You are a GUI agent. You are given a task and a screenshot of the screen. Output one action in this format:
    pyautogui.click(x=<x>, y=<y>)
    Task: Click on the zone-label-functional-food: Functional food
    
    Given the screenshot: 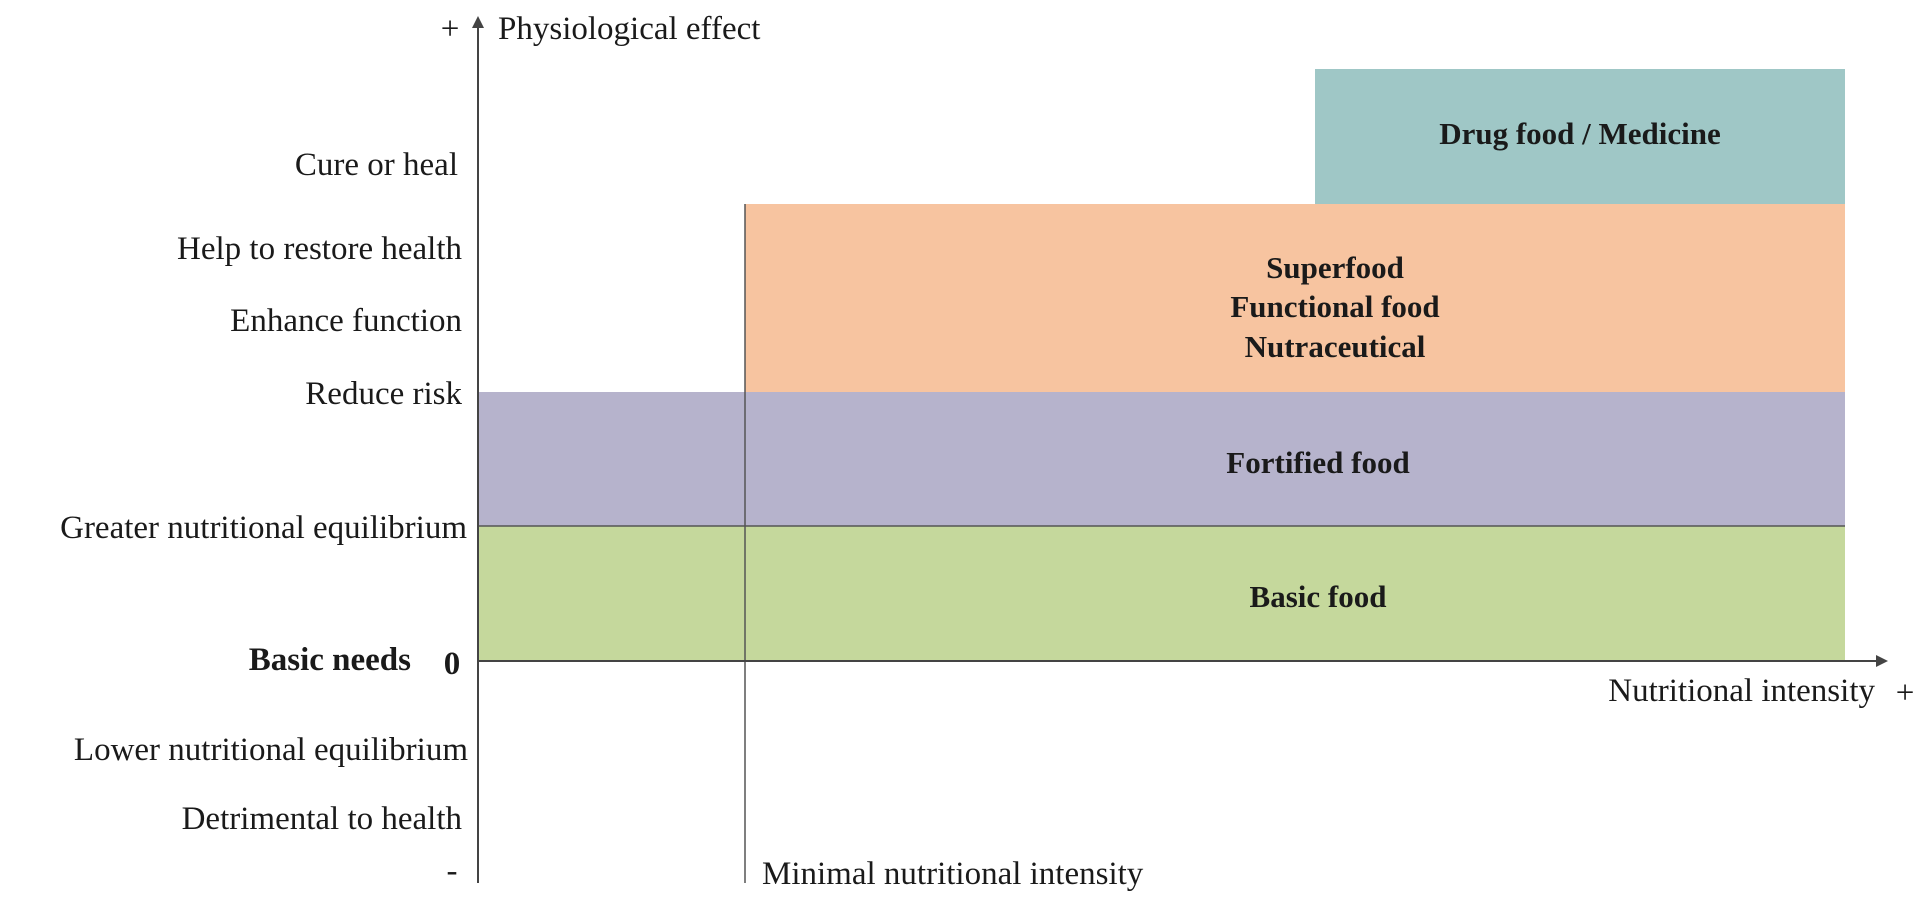 What is the action you would take?
    pyautogui.click(x=1334, y=306)
    